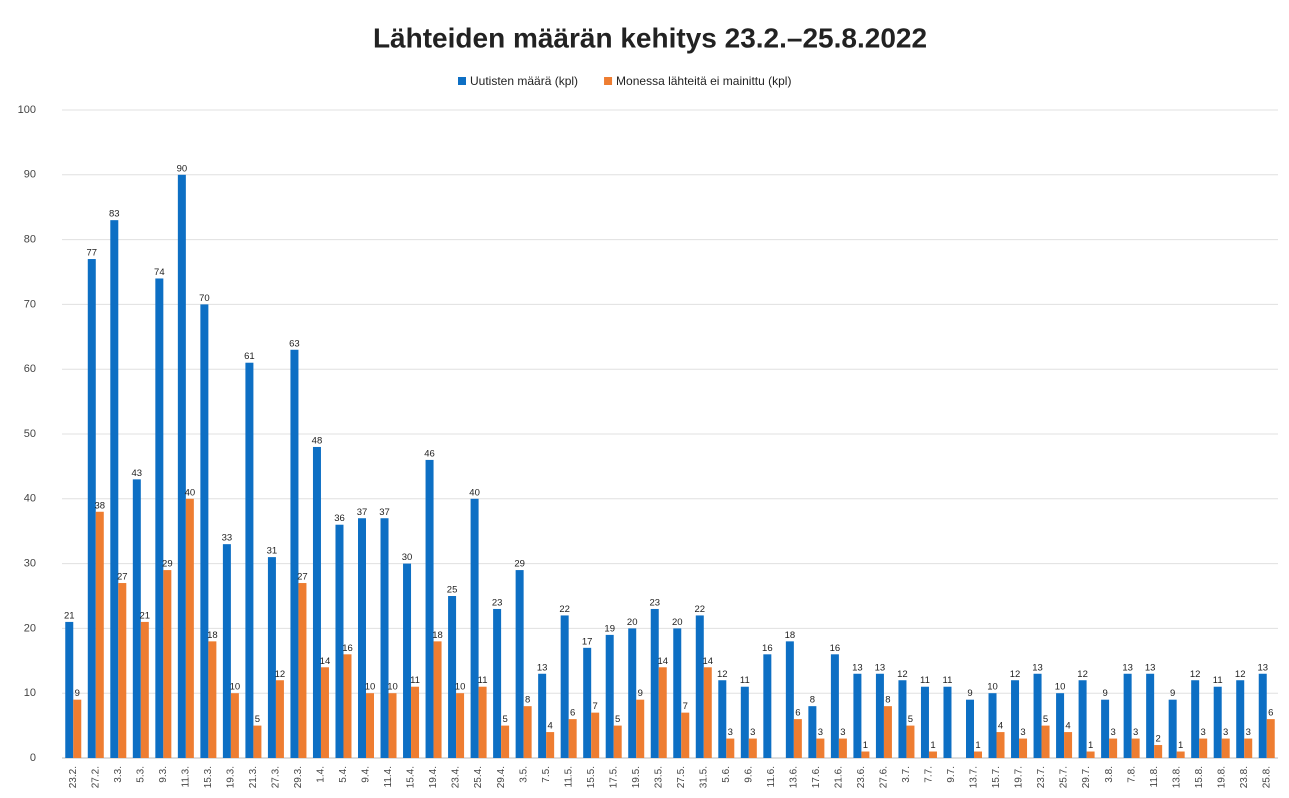 This screenshot has width=1289, height=798. What do you see at coordinates (650, 37) in the screenshot?
I see `chart-title: Lähteiden määrän kehitys 23.2.–25.8.2022` at bounding box center [650, 37].